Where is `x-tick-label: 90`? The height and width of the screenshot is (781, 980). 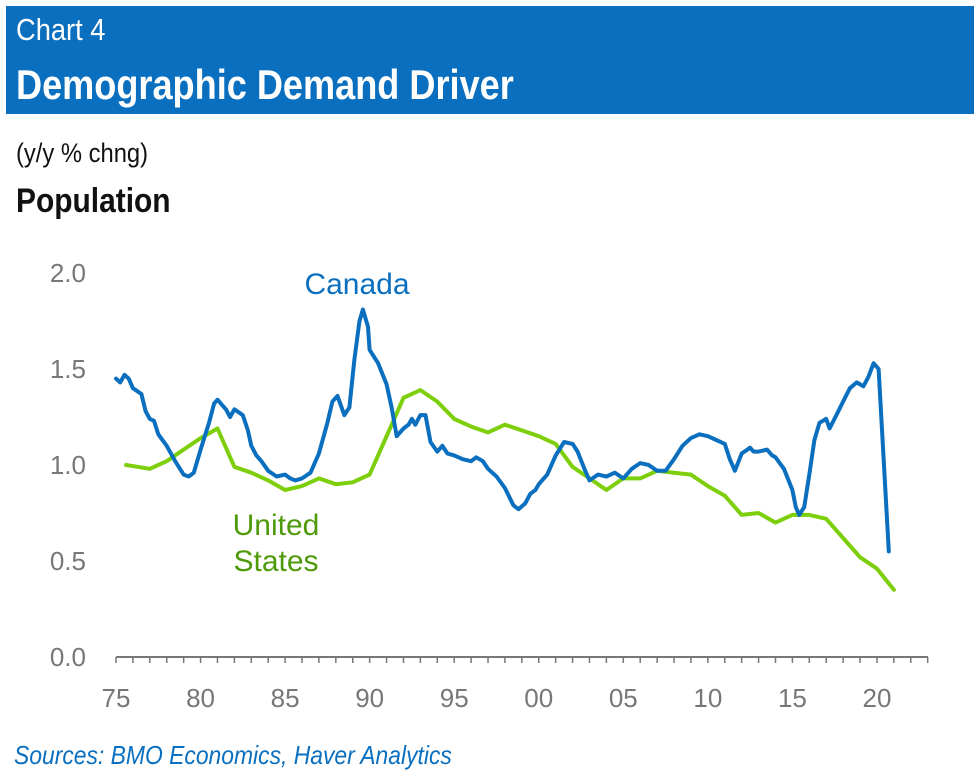 x-tick-label: 90 is located at coordinates (369, 698).